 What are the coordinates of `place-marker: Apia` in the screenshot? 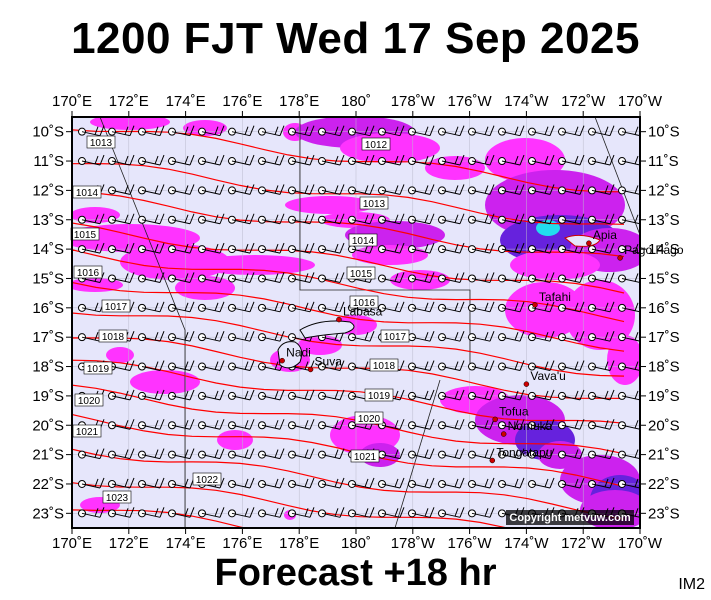 It's located at (601, 237).